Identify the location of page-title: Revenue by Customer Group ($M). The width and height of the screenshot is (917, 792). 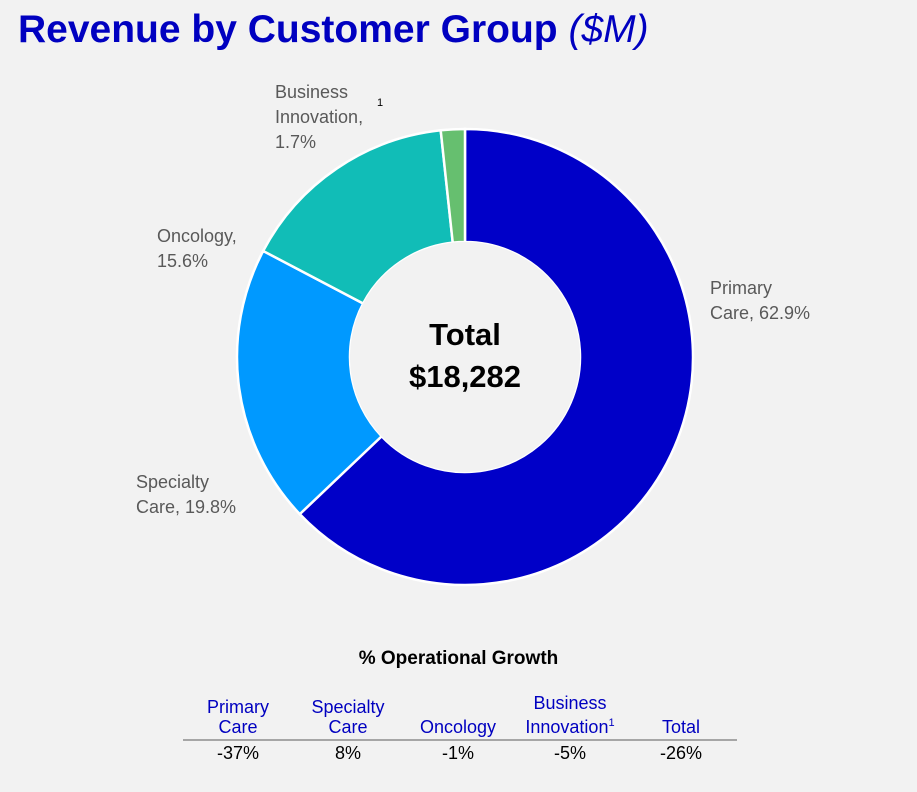
(333, 30).